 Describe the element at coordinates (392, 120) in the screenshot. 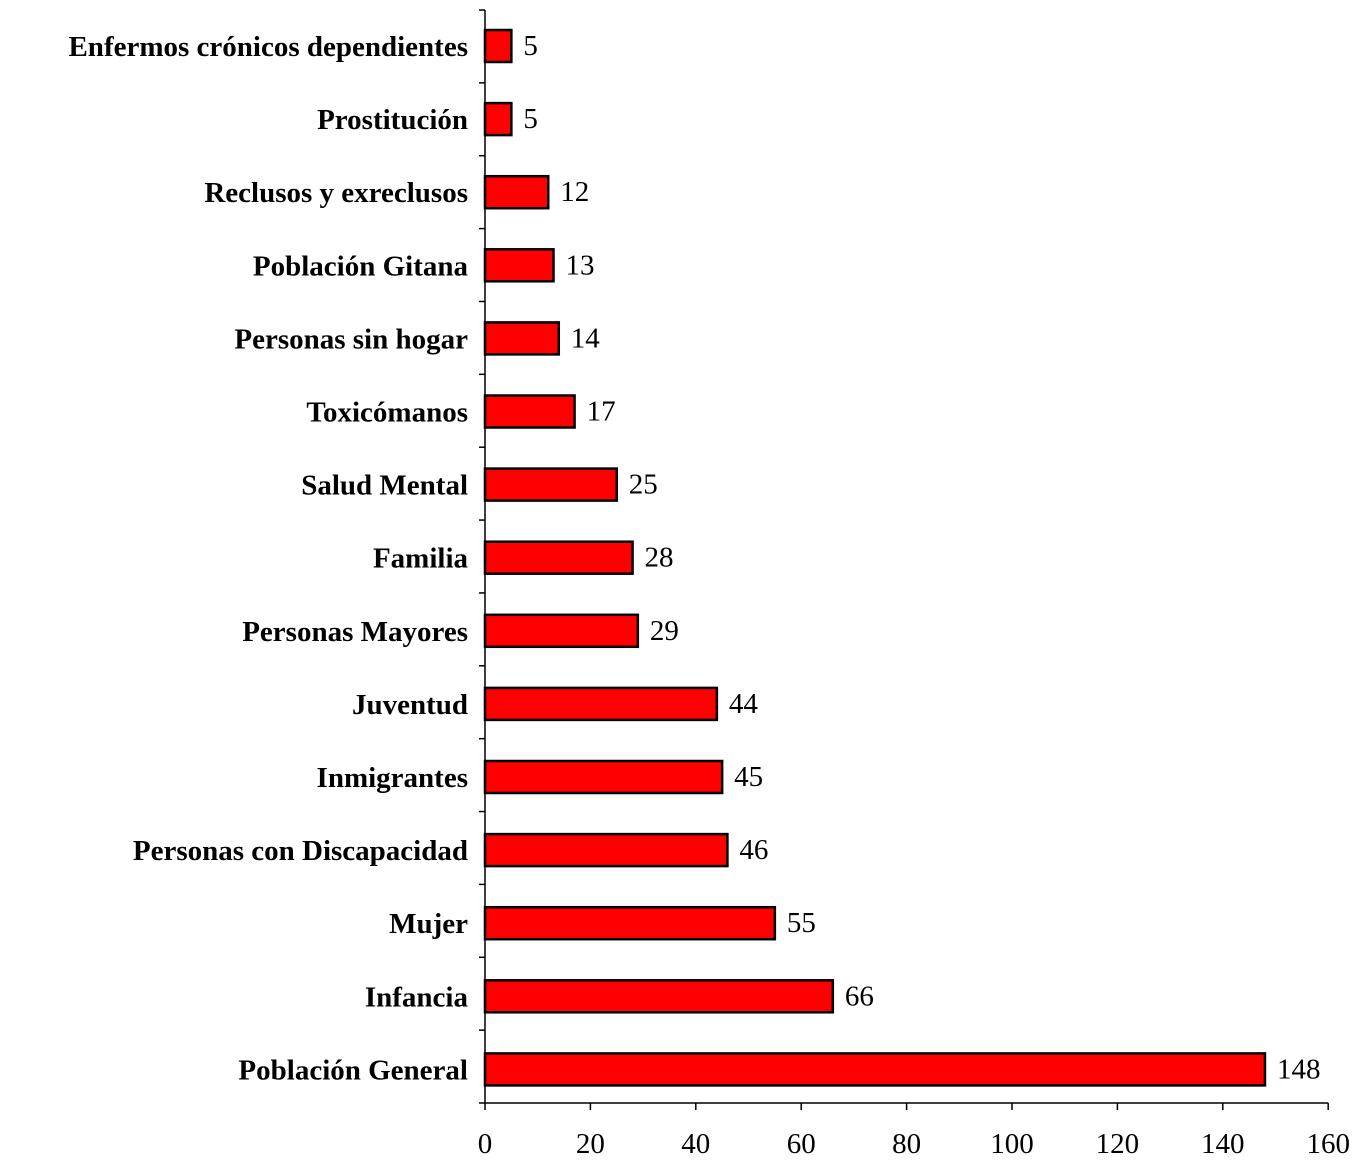

I see `category-label: Prostitución` at that location.